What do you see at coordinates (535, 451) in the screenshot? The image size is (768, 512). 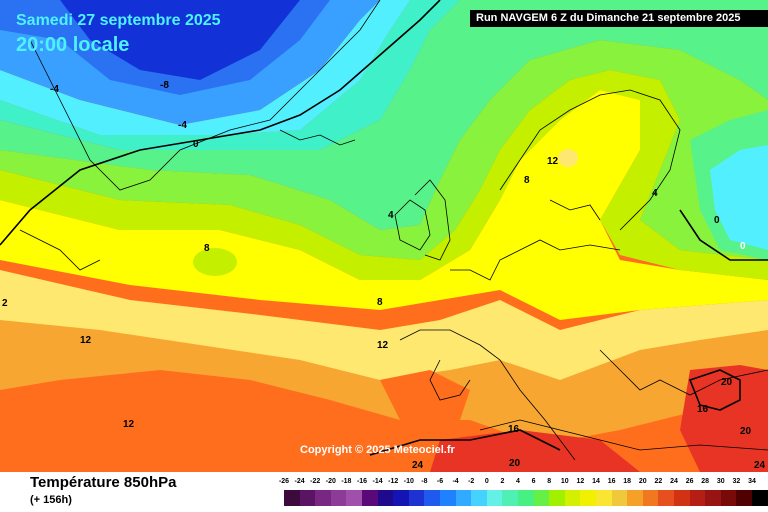 I see `hot-spot-south` at bounding box center [535, 451].